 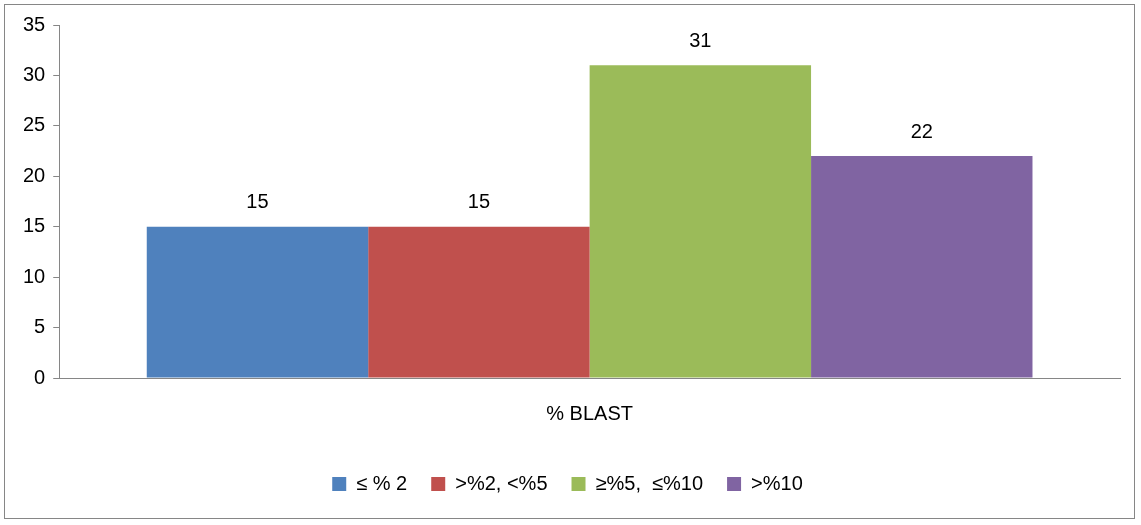 What do you see at coordinates (40, 376) in the screenshot?
I see `y-tick-label: 0` at bounding box center [40, 376].